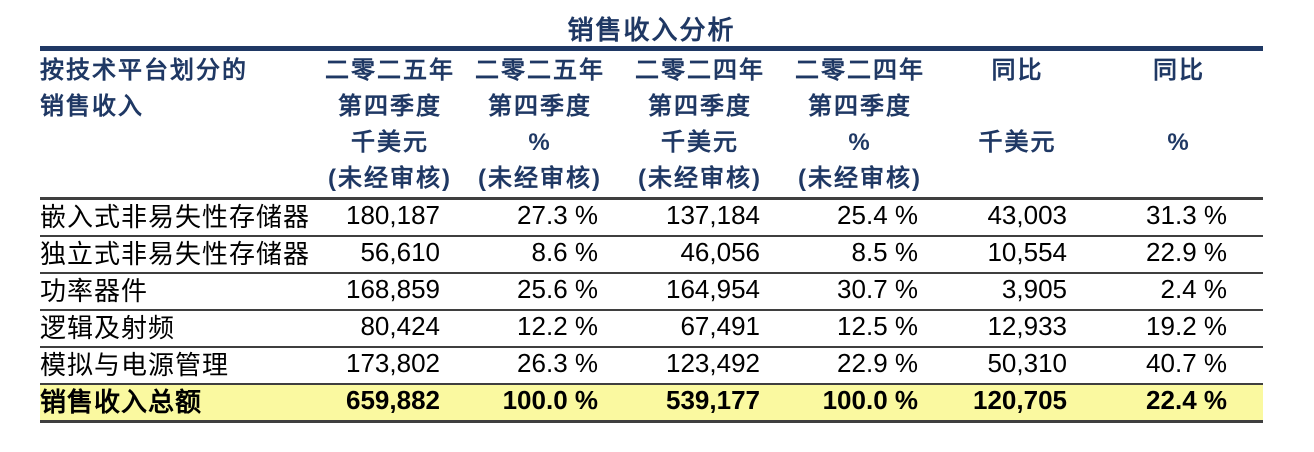 This screenshot has width=1314, height=452. What do you see at coordinates (877, 289) in the screenshot?
I see `cell-2024q4-pct: 30.7 %` at bounding box center [877, 289].